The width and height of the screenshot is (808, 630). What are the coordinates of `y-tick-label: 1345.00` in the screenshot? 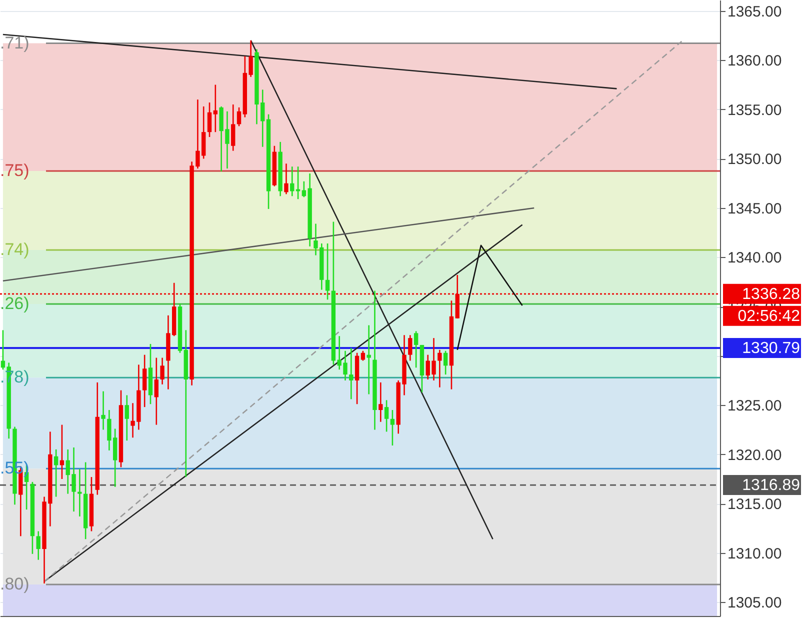 It's located at (755, 209).